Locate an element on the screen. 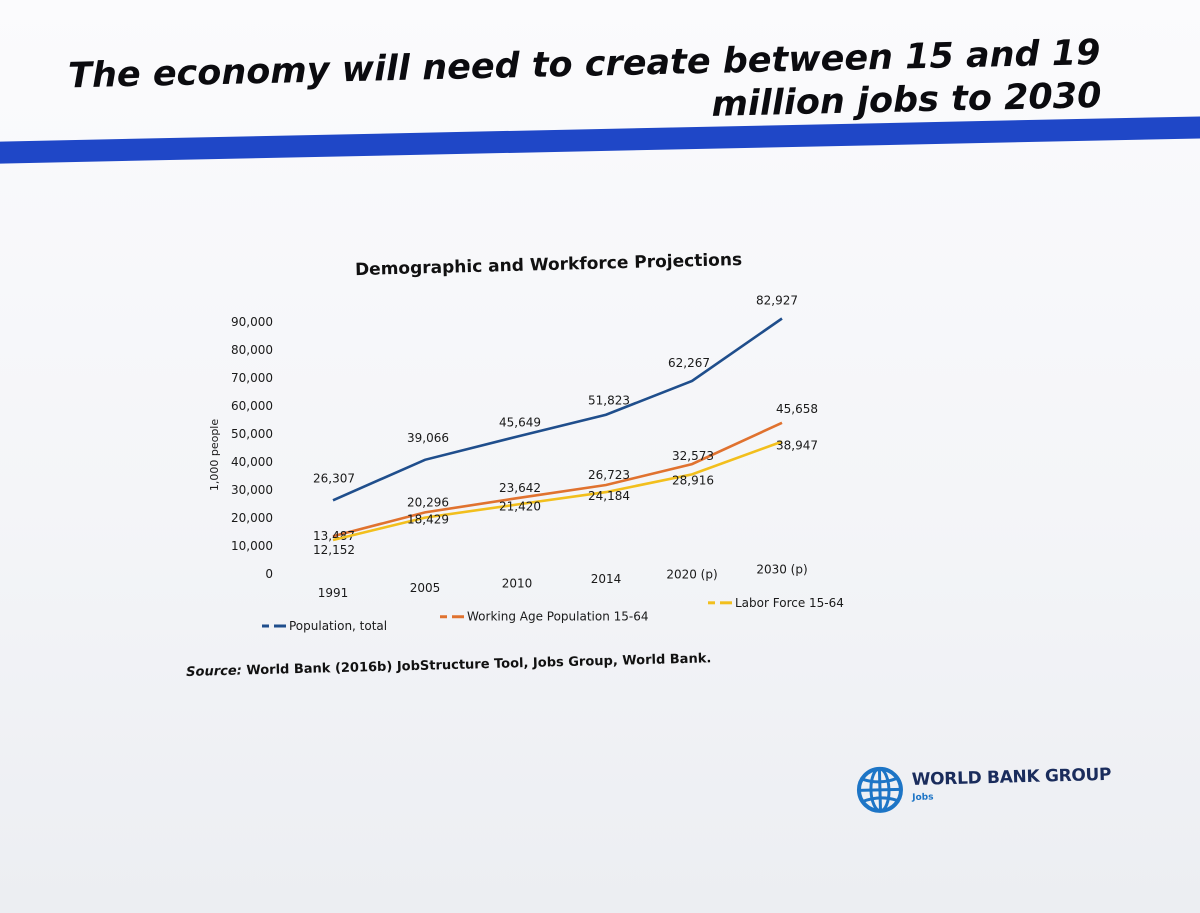 This screenshot has height=913, width=1200. y-tick-label: 0 is located at coordinates (269, 574).